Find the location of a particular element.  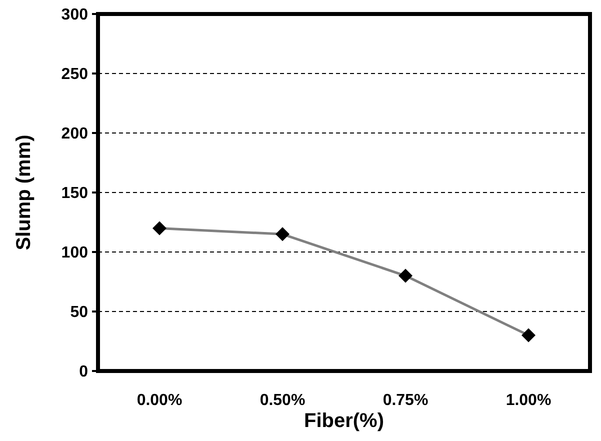

x-axis-title: Fiber(%) is located at coordinates (344, 421).